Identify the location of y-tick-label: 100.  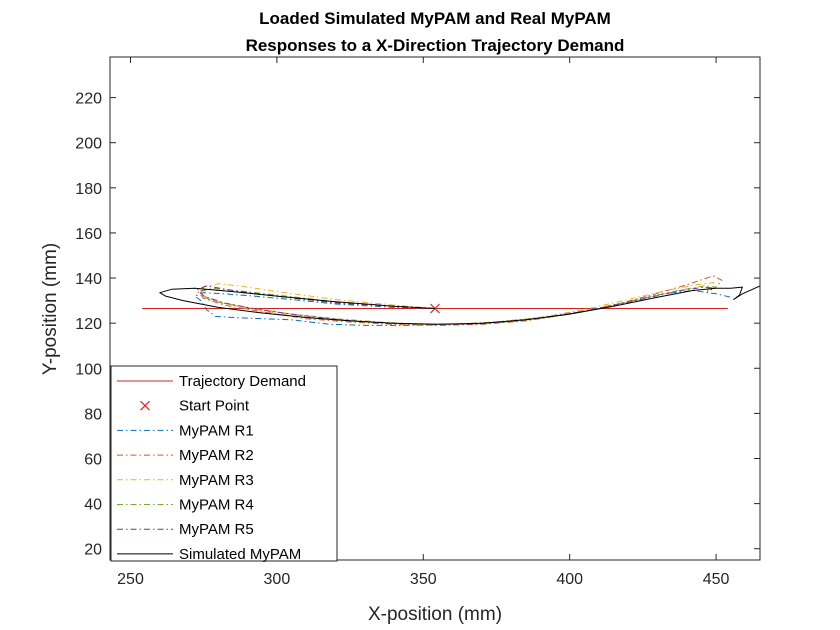
(88, 369).